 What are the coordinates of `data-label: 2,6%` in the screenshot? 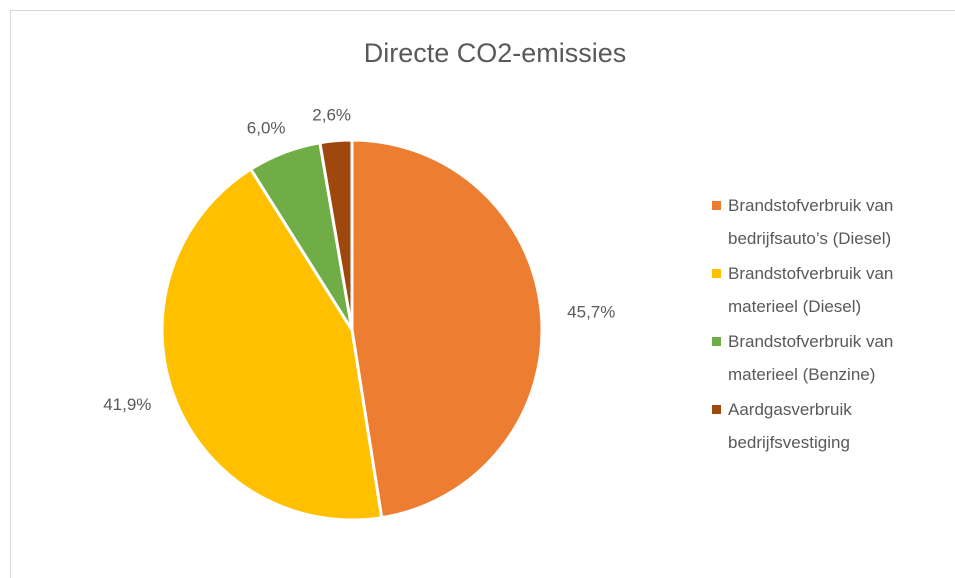 It's located at (331, 114).